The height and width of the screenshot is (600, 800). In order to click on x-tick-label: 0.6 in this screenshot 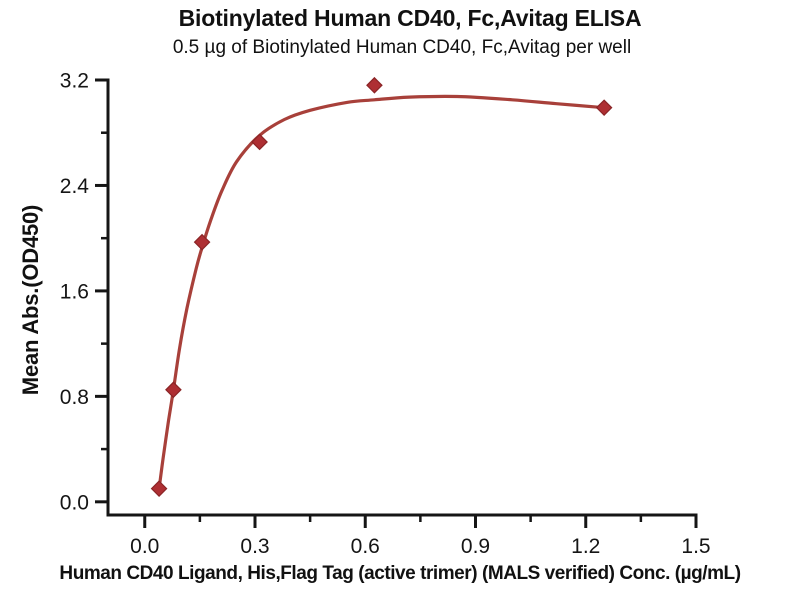, I will do `click(365, 546)`.